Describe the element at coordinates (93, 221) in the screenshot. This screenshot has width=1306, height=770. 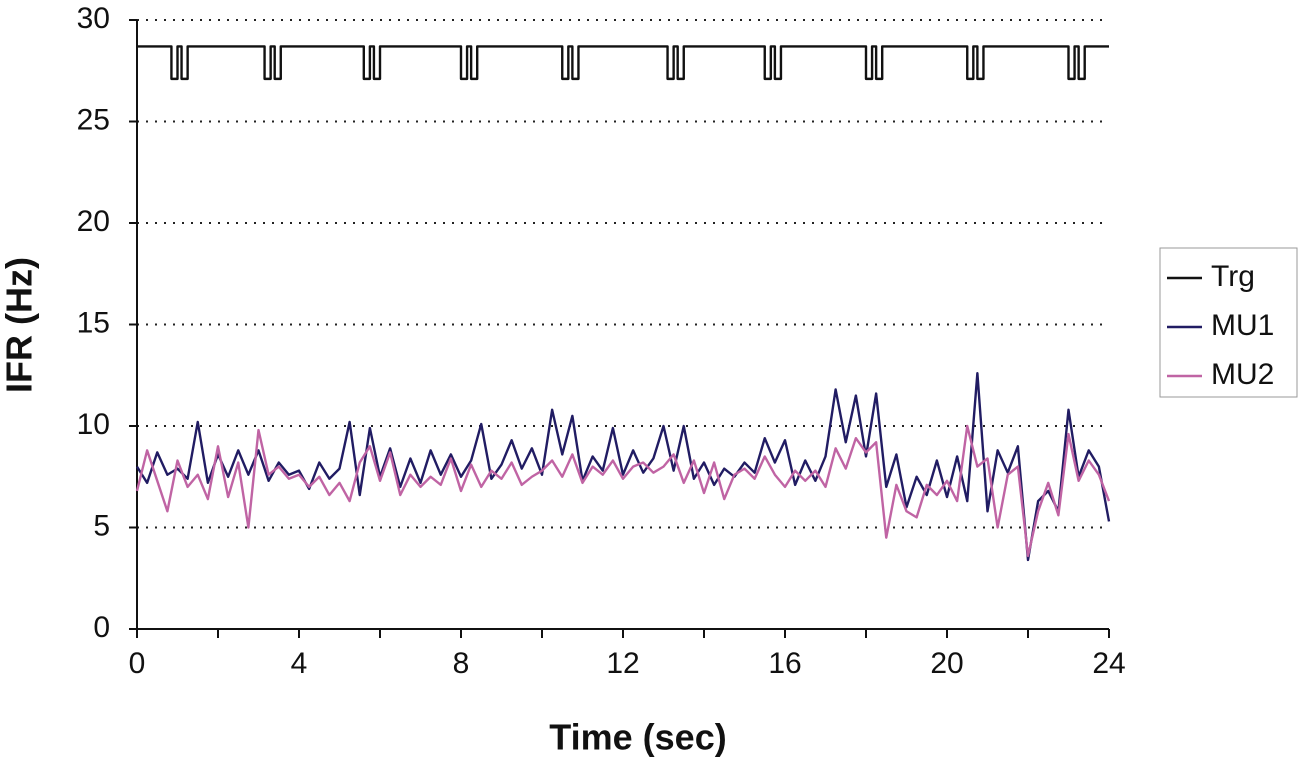
I see `y-tick-label: 20` at that location.